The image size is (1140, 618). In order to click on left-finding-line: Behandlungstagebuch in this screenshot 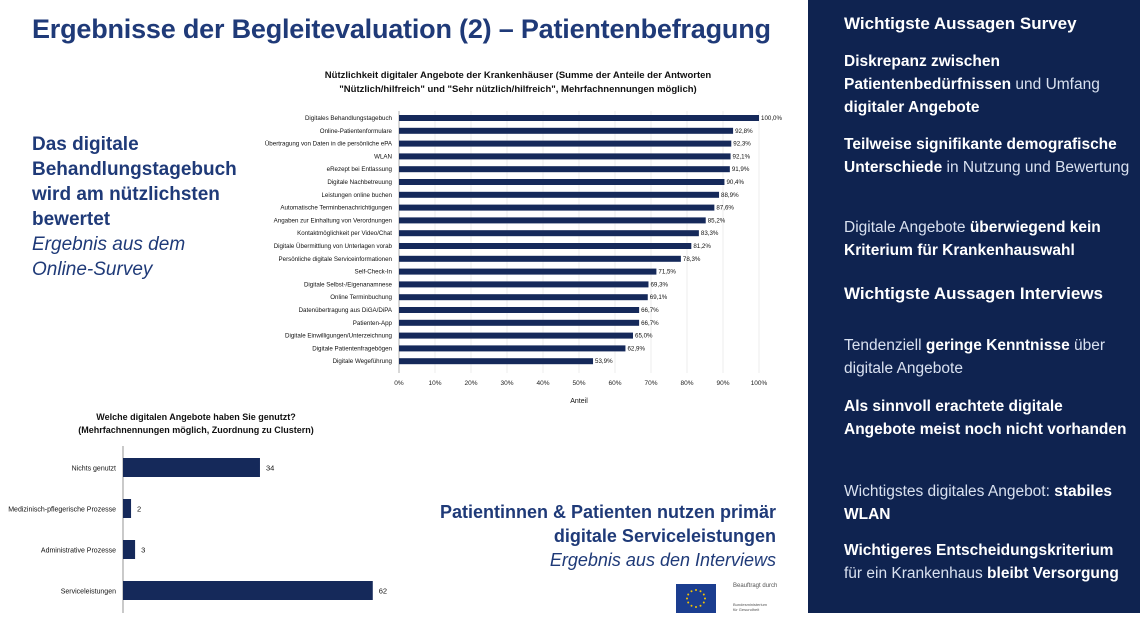, I will do `click(134, 169)`.